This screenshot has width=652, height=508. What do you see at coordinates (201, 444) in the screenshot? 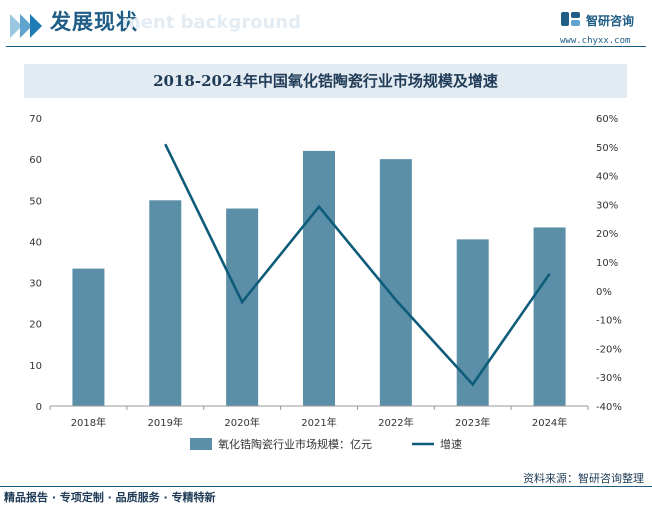
I see `legend-bar-swatch` at bounding box center [201, 444].